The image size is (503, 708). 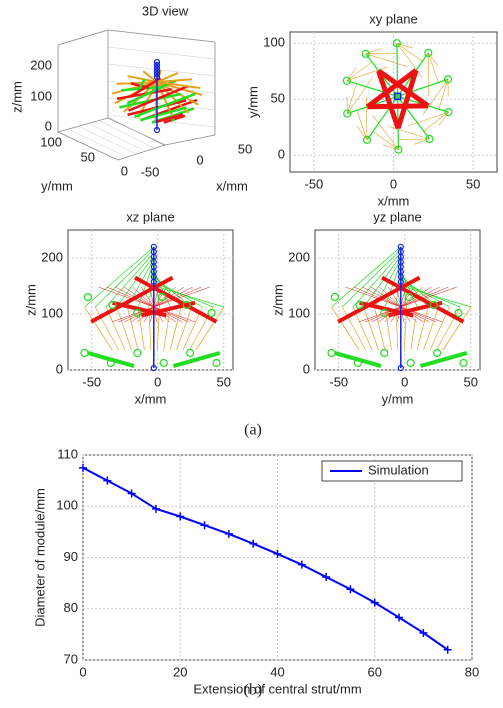 What do you see at coordinates (252, 102) in the screenshot?
I see `y-axis-label: y/mm` at bounding box center [252, 102].